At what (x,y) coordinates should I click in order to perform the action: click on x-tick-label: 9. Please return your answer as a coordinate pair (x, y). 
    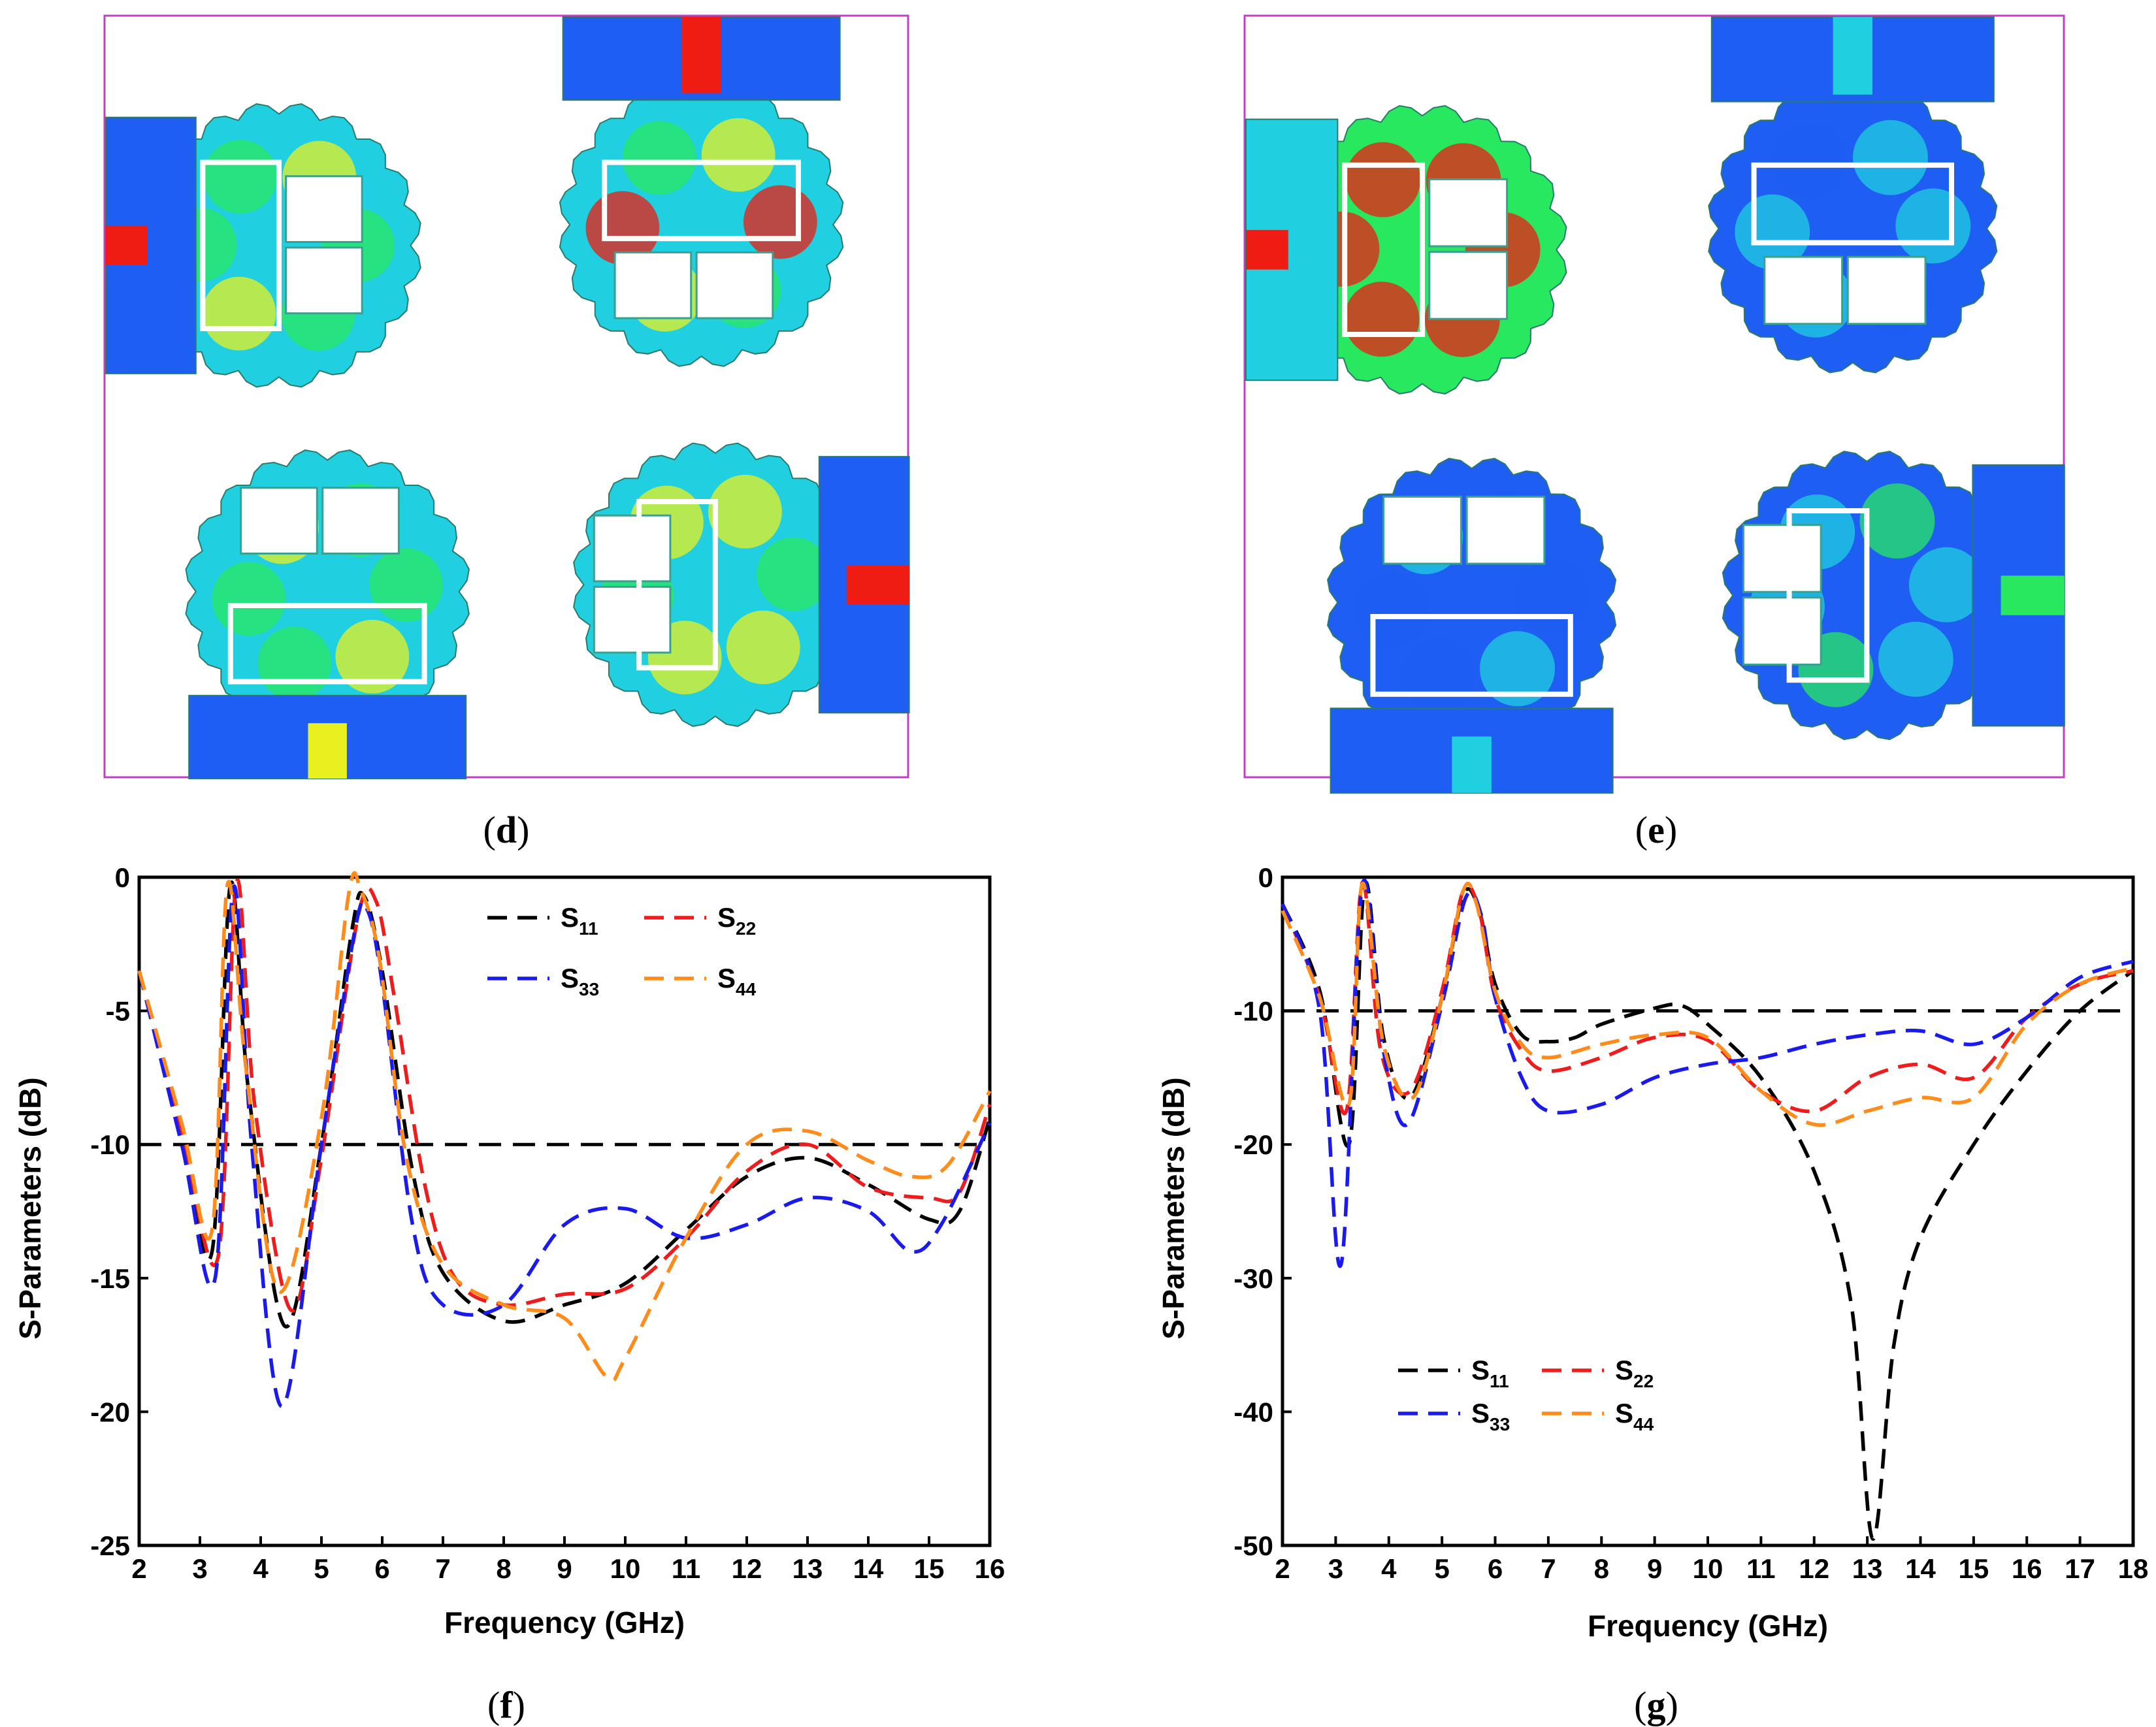
    Looking at the image, I should click on (564, 1569).